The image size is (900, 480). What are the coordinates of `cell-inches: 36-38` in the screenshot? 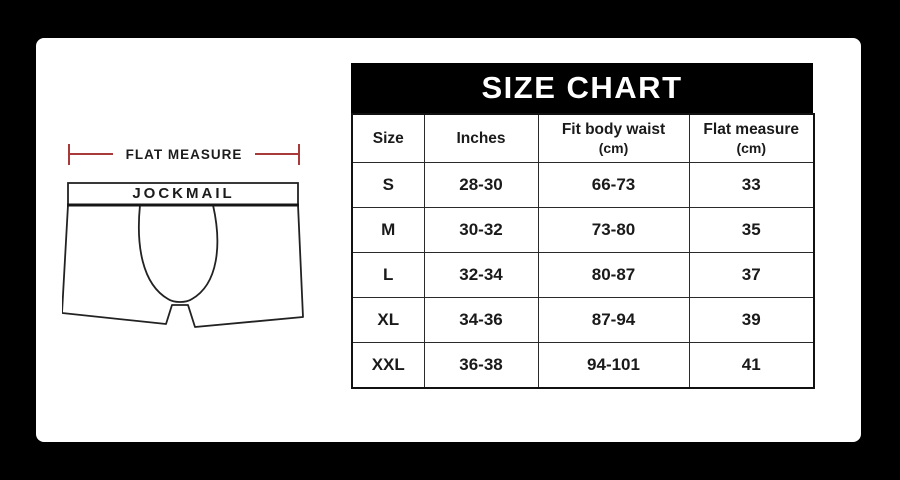 It's located at (481, 365).